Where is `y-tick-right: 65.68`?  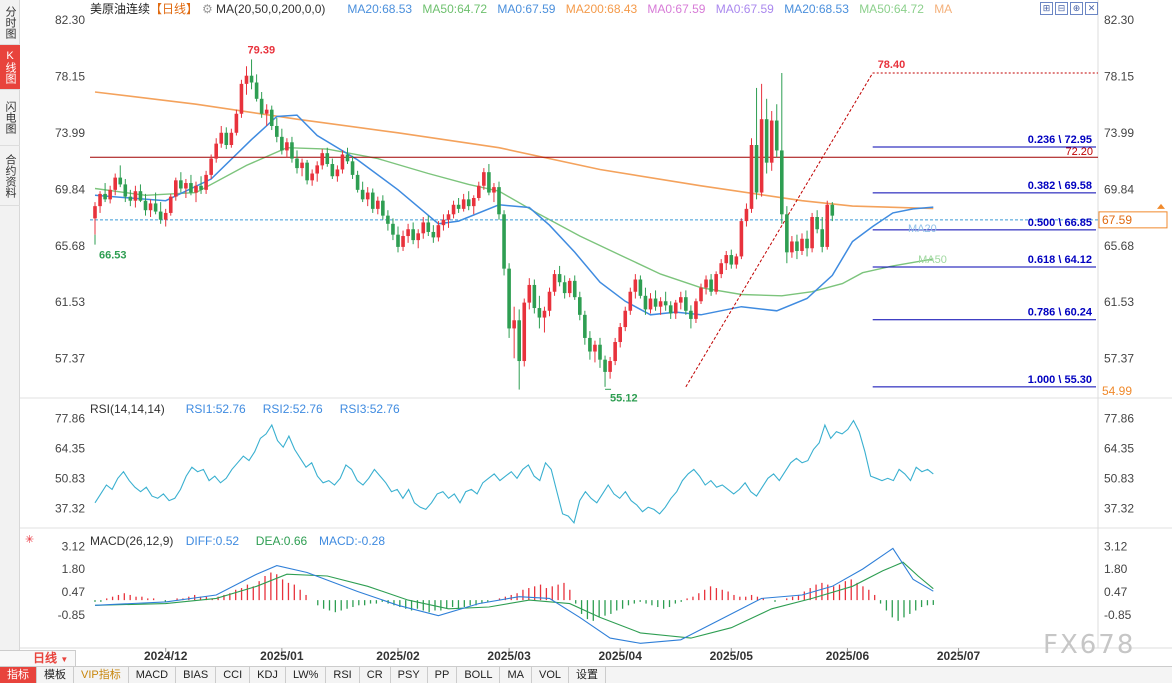
y-tick-right: 65.68 is located at coordinates (1119, 246).